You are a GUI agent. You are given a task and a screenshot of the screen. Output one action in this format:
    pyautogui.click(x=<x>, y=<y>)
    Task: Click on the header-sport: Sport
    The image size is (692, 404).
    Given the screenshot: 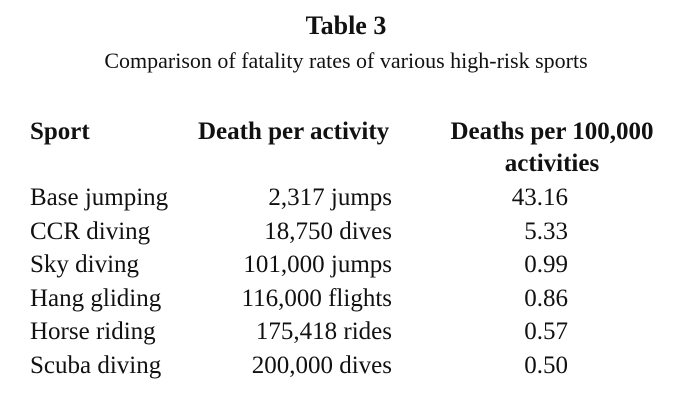 What is the action you would take?
    pyautogui.click(x=60, y=131)
    